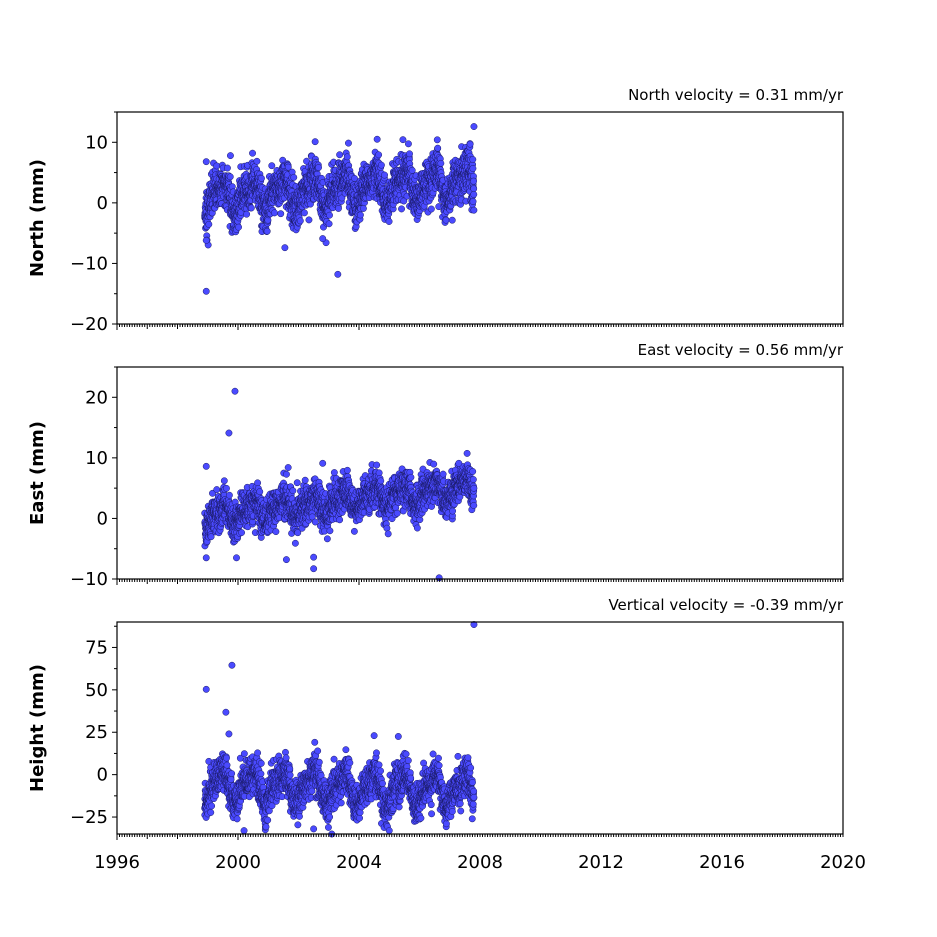  What do you see at coordinates (89, 263) in the screenshot?
I see `y-tick-label: −10` at bounding box center [89, 263].